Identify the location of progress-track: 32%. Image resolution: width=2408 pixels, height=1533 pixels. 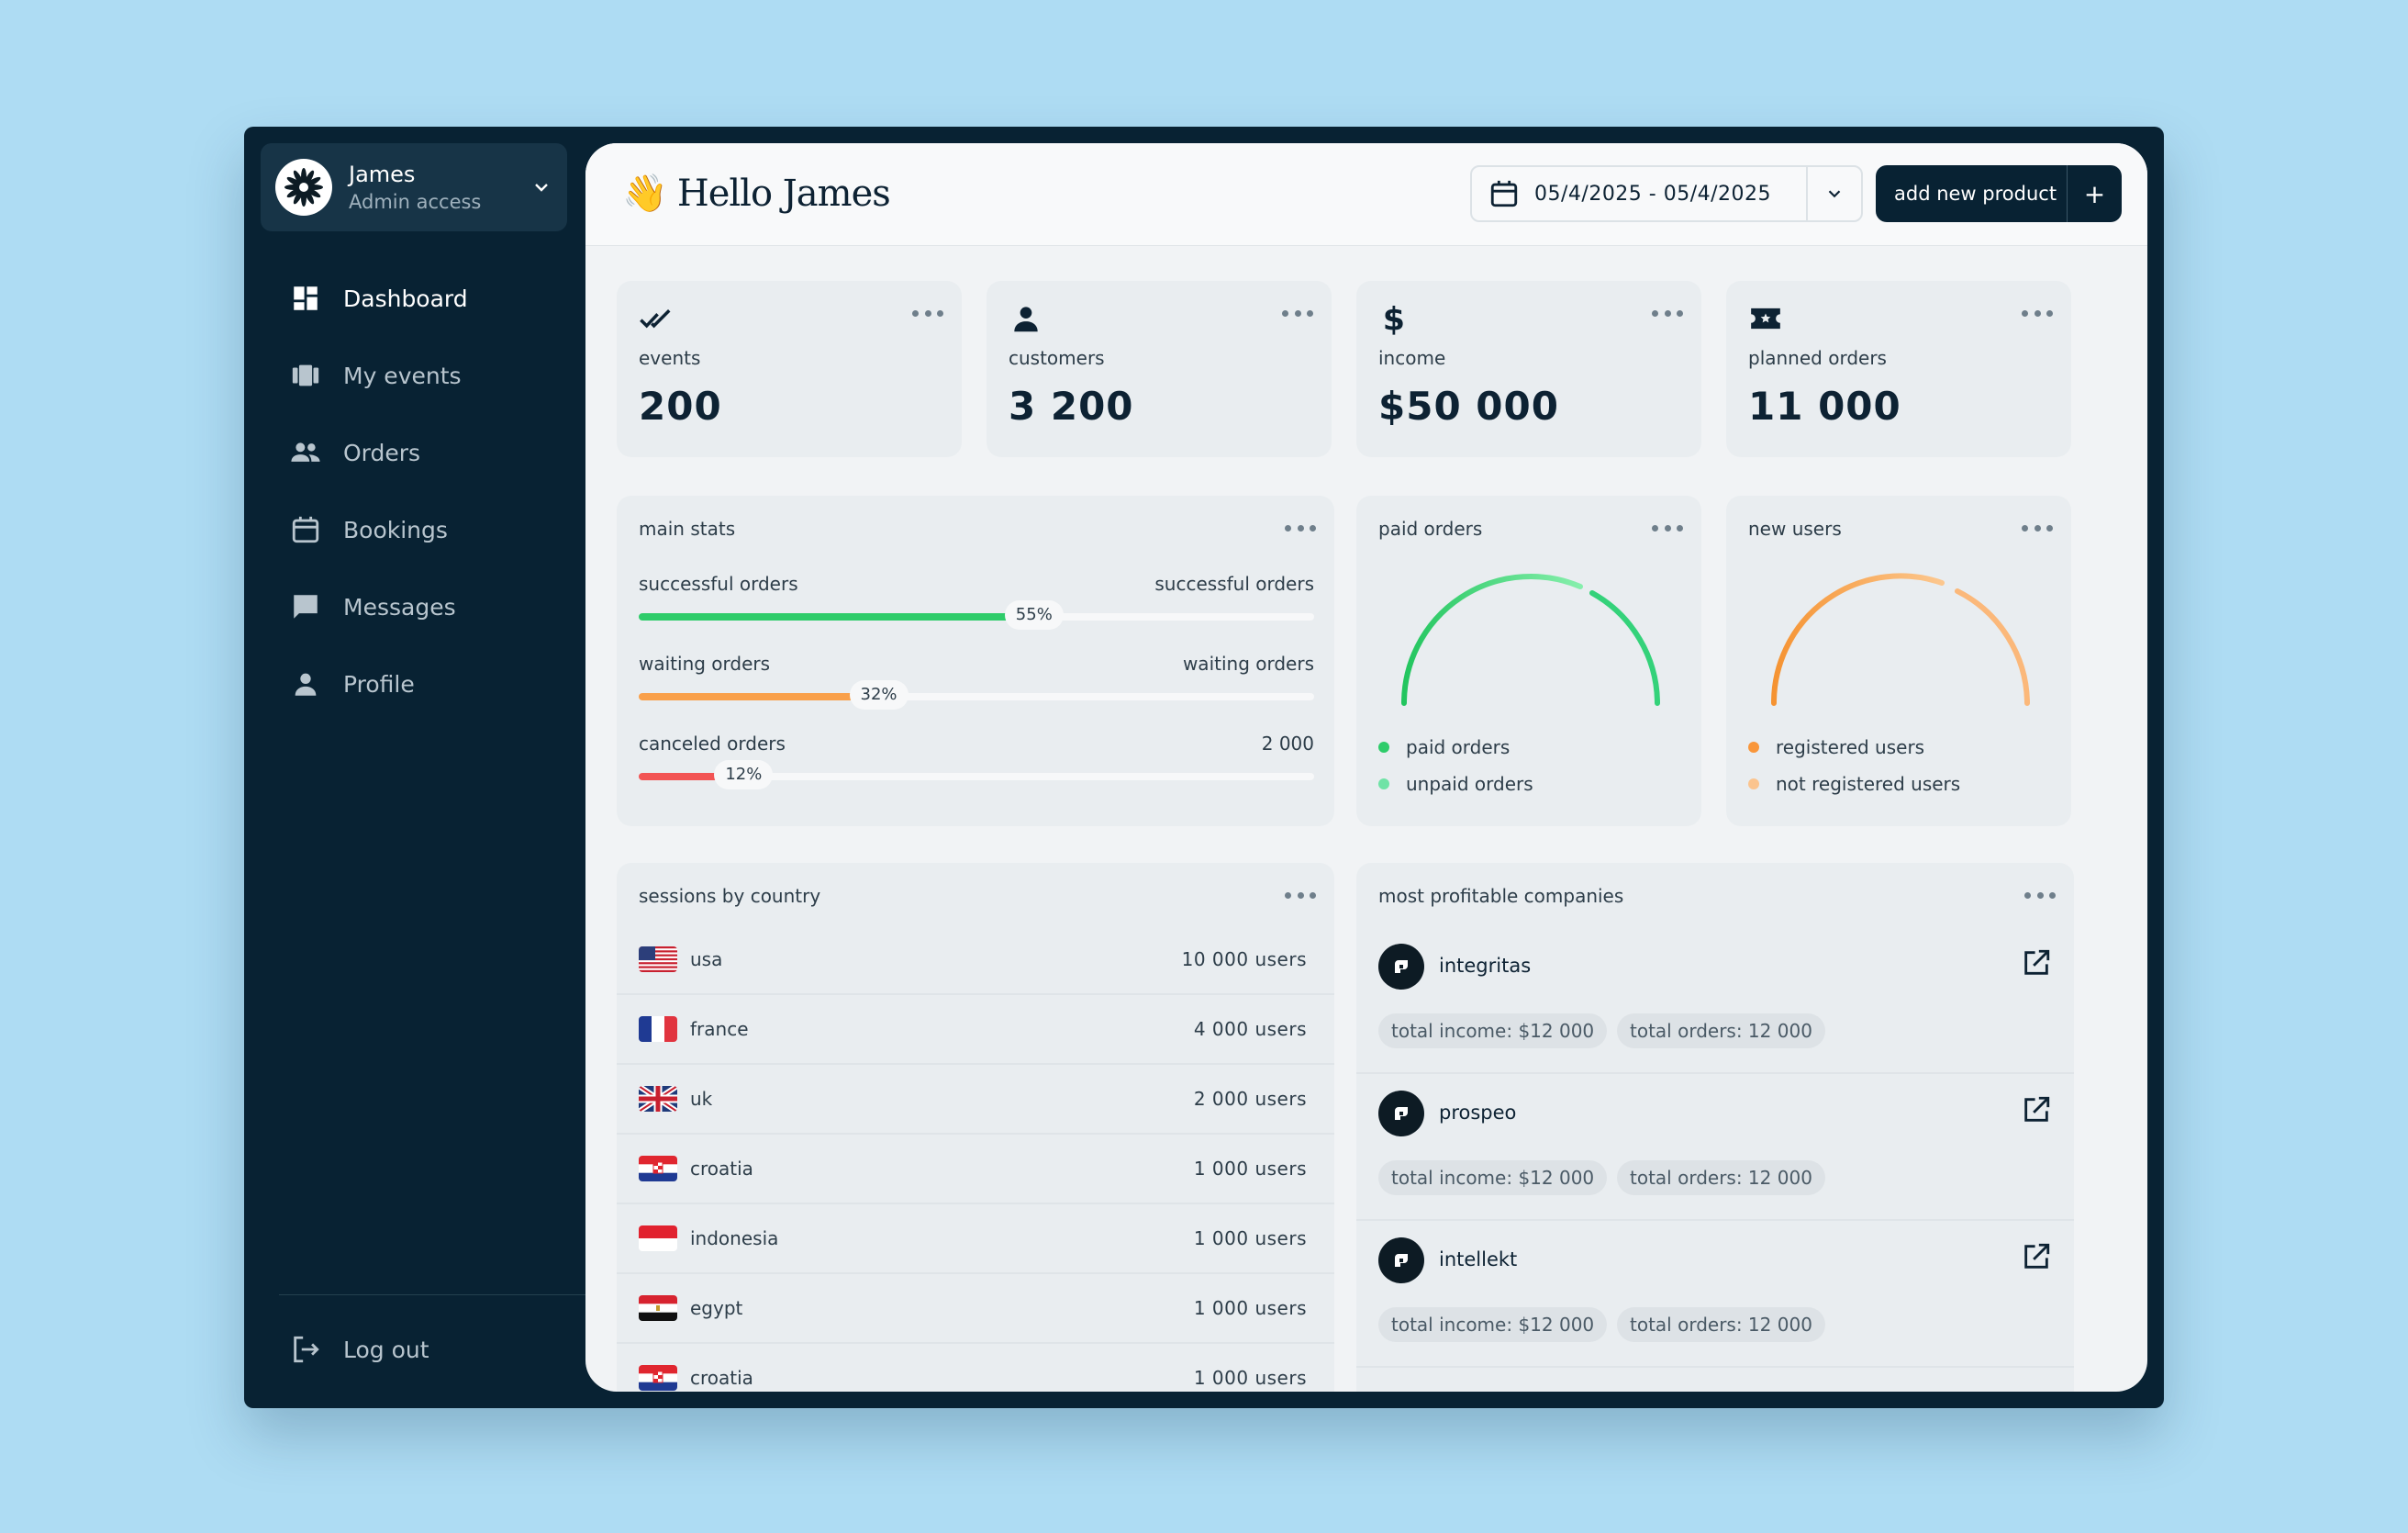
(976, 695).